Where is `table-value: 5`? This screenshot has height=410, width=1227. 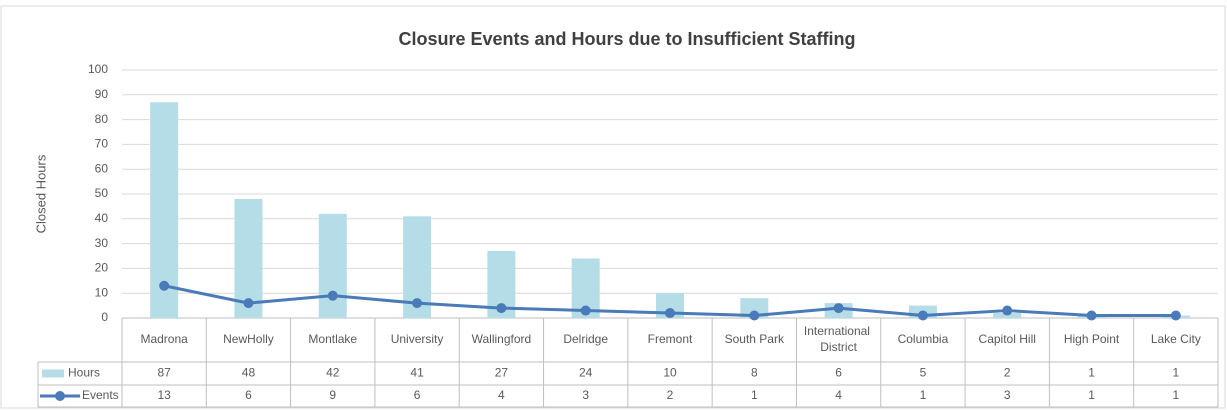 table-value: 5 is located at coordinates (923, 373).